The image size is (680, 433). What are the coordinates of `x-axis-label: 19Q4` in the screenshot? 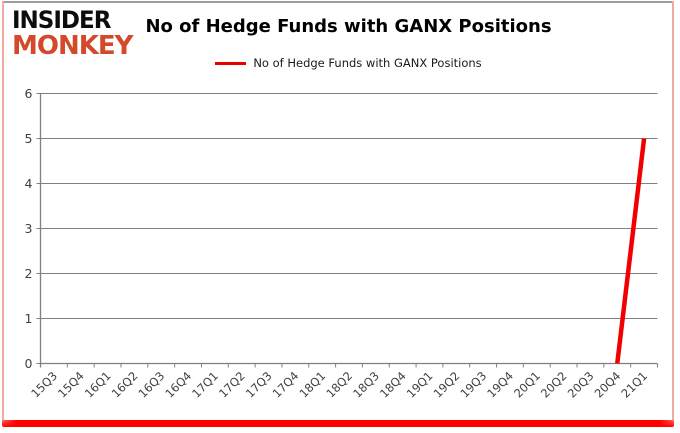 It's located at (500, 385).